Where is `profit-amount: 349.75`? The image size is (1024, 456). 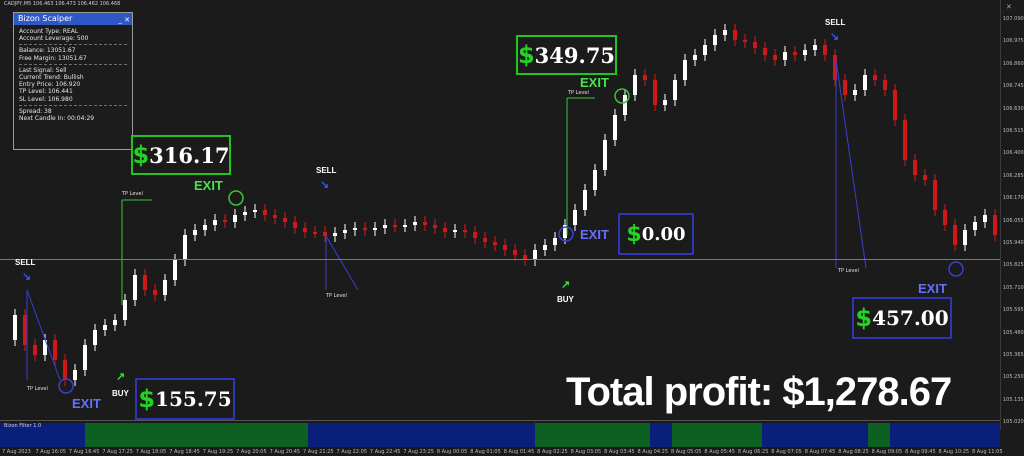
profit-amount: 349.75 is located at coordinates (575, 55).